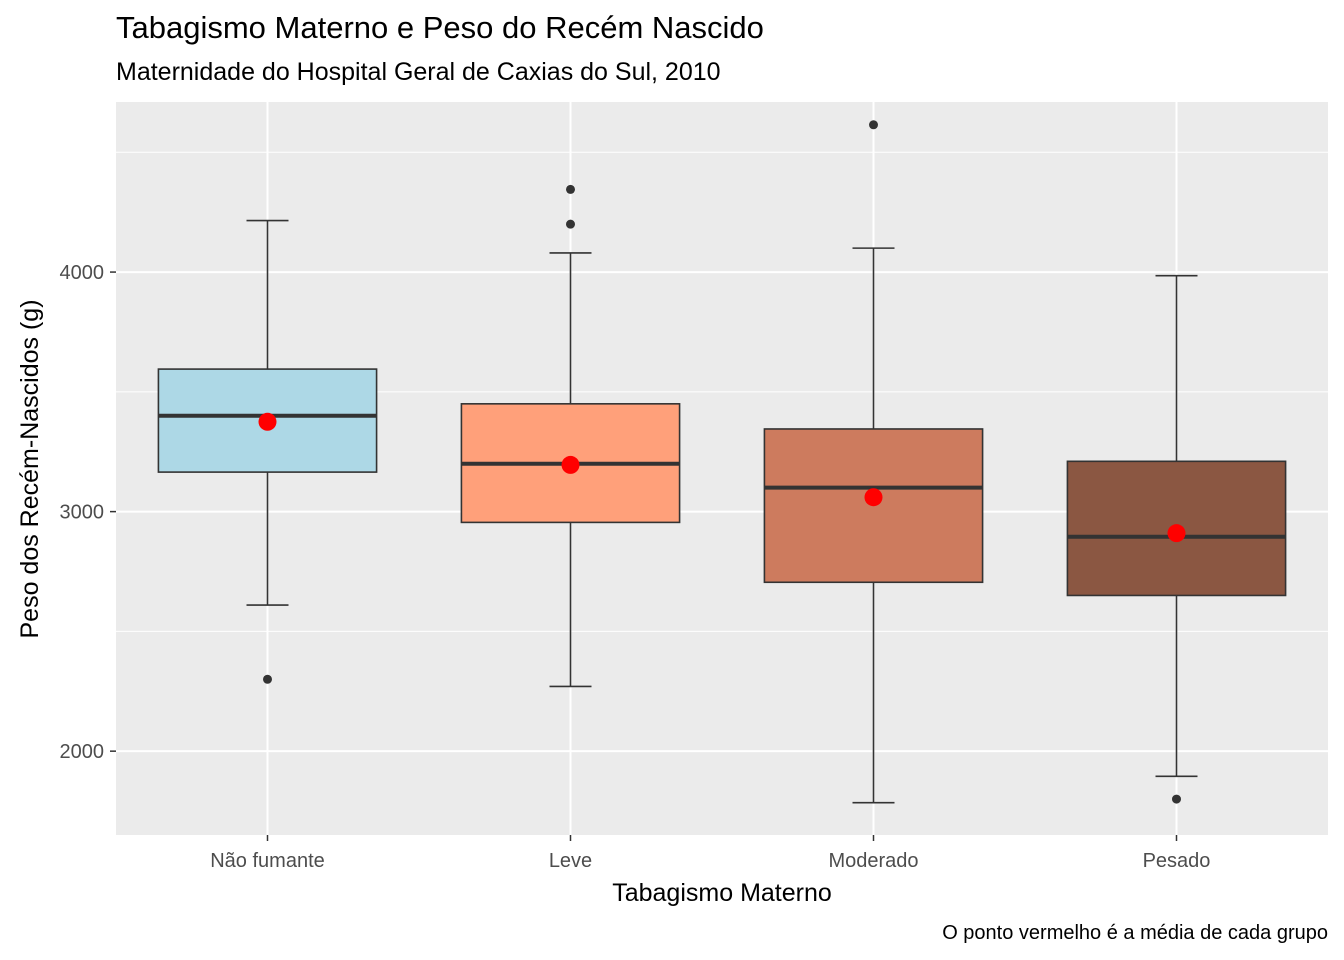 The width and height of the screenshot is (1344, 960). I want to click on x-tick-label: Moderado, so click(873, 861).